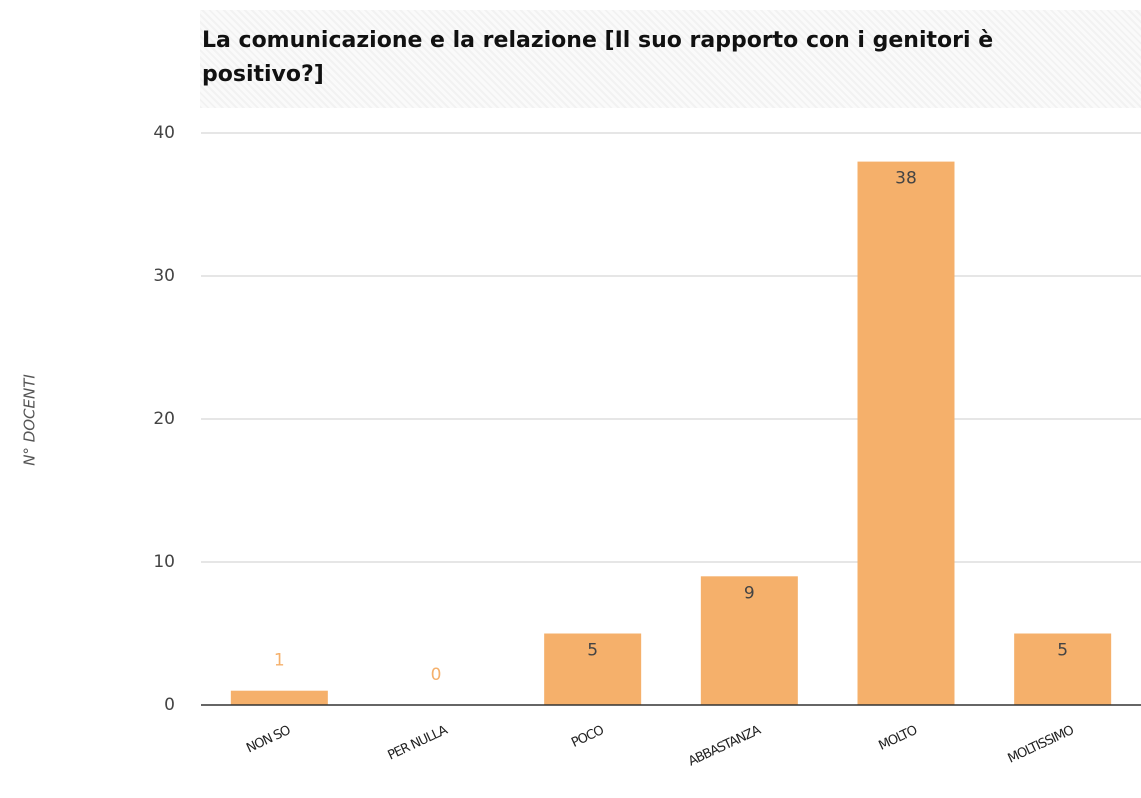 The height and width of the screenshot is (798, 1141). I want to click on y-tick-label: 20, so click(164, 419).